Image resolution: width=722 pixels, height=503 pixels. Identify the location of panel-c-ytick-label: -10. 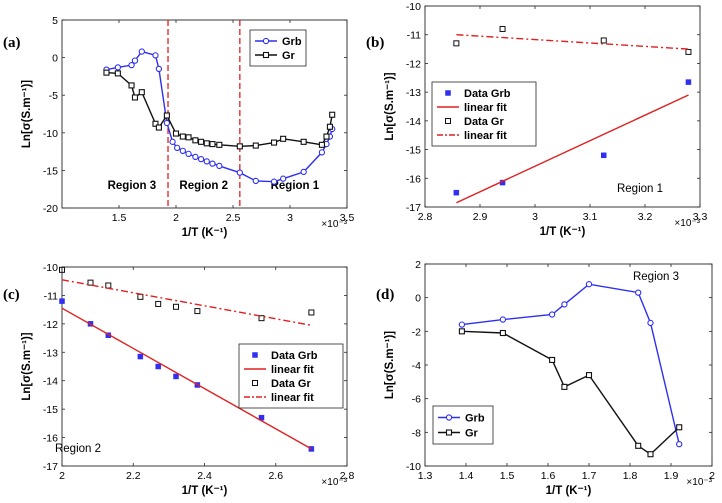
(50, 268).